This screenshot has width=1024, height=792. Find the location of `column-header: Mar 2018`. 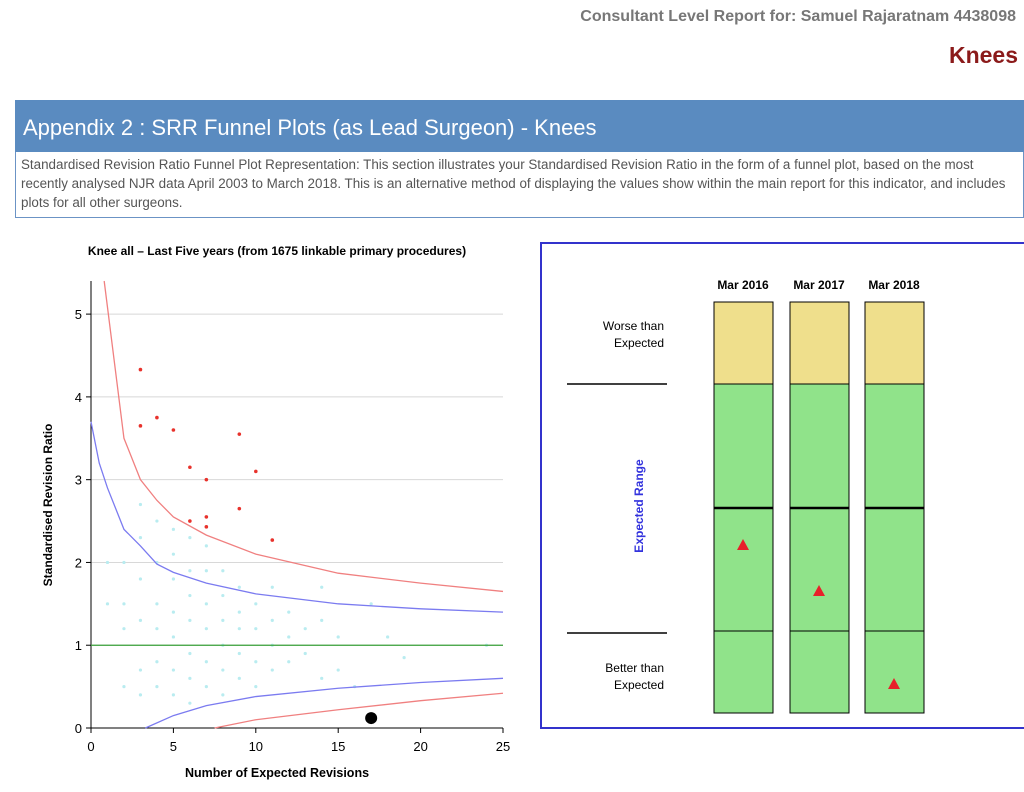

column-header: Mar 2018 is located at coordinates (894, 285).